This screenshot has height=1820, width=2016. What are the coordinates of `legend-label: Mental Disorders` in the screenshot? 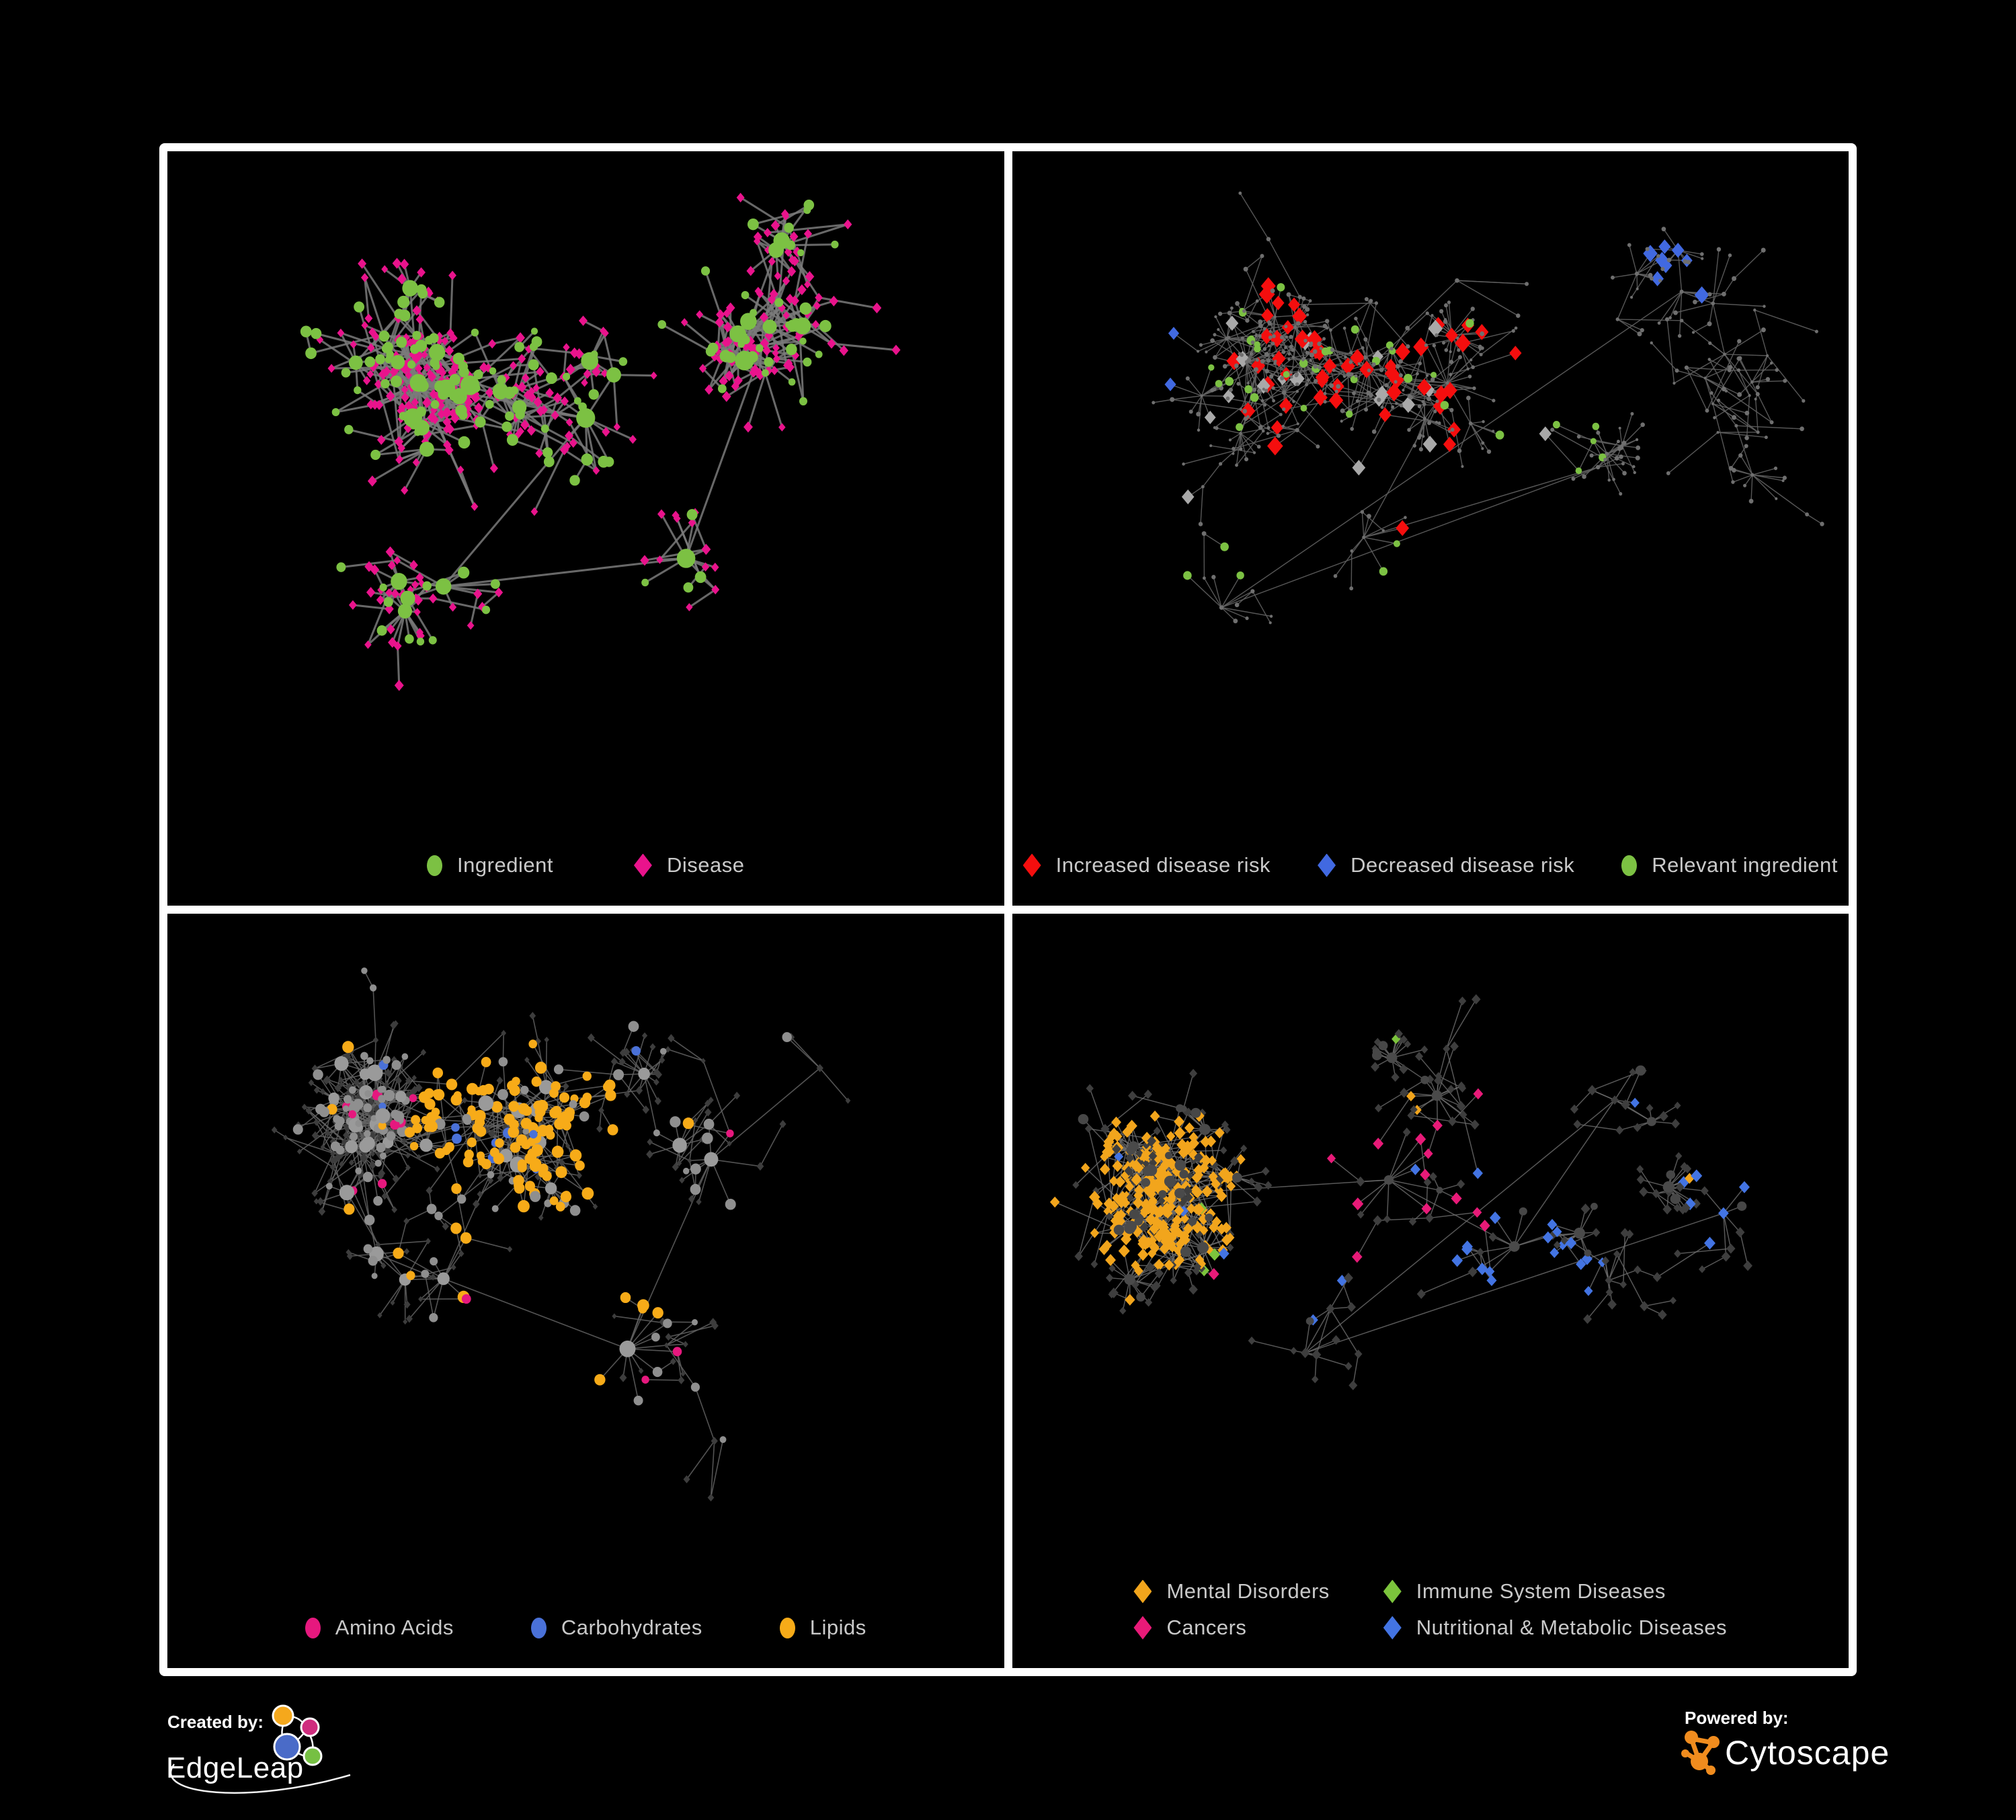 It's located at (1248, 1591).